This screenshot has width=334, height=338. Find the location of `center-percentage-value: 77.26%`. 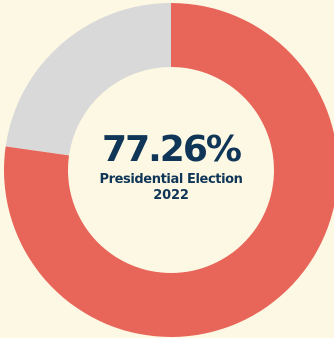

center-percentage-value: 77.26% is located at coordinates (172, 149).